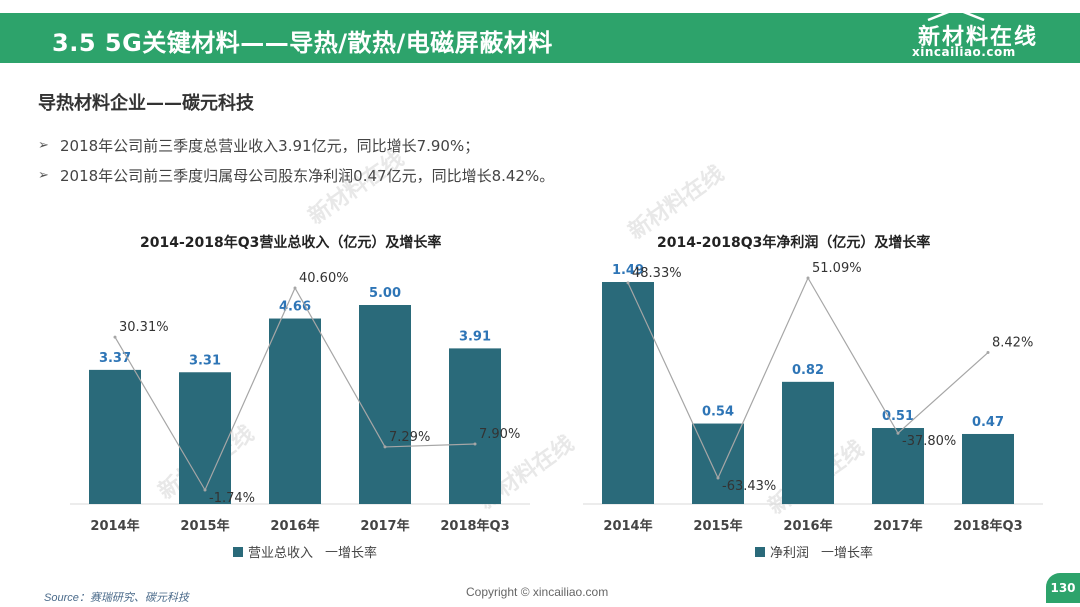 The height and width of the screenshot is (607, 1080). What do you see at coordinates (205, 360) in the screenshot?
I see `bar-value-label: 3.31` at bounding box center [205, 360].